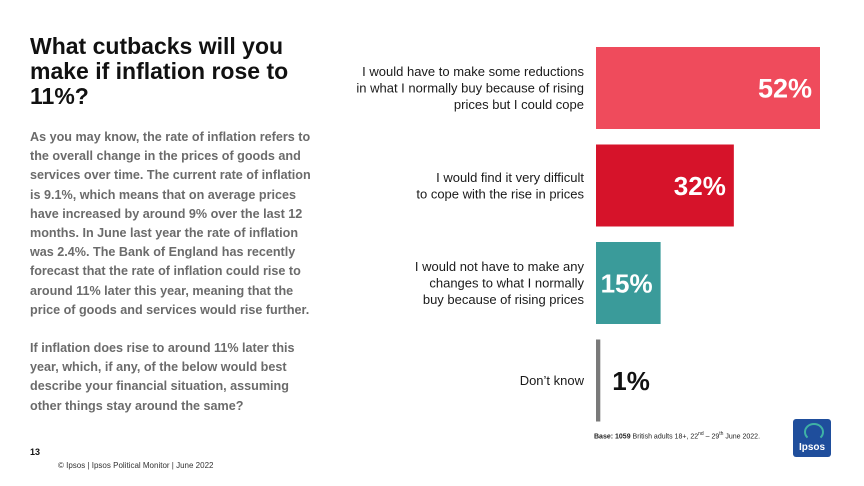 Image resolution: width=864 pixels, height=486 pixels. Describe the element at coordinates (506, 283) in the screenshot. I see `category-label-line: changes to what I normally` at that location.